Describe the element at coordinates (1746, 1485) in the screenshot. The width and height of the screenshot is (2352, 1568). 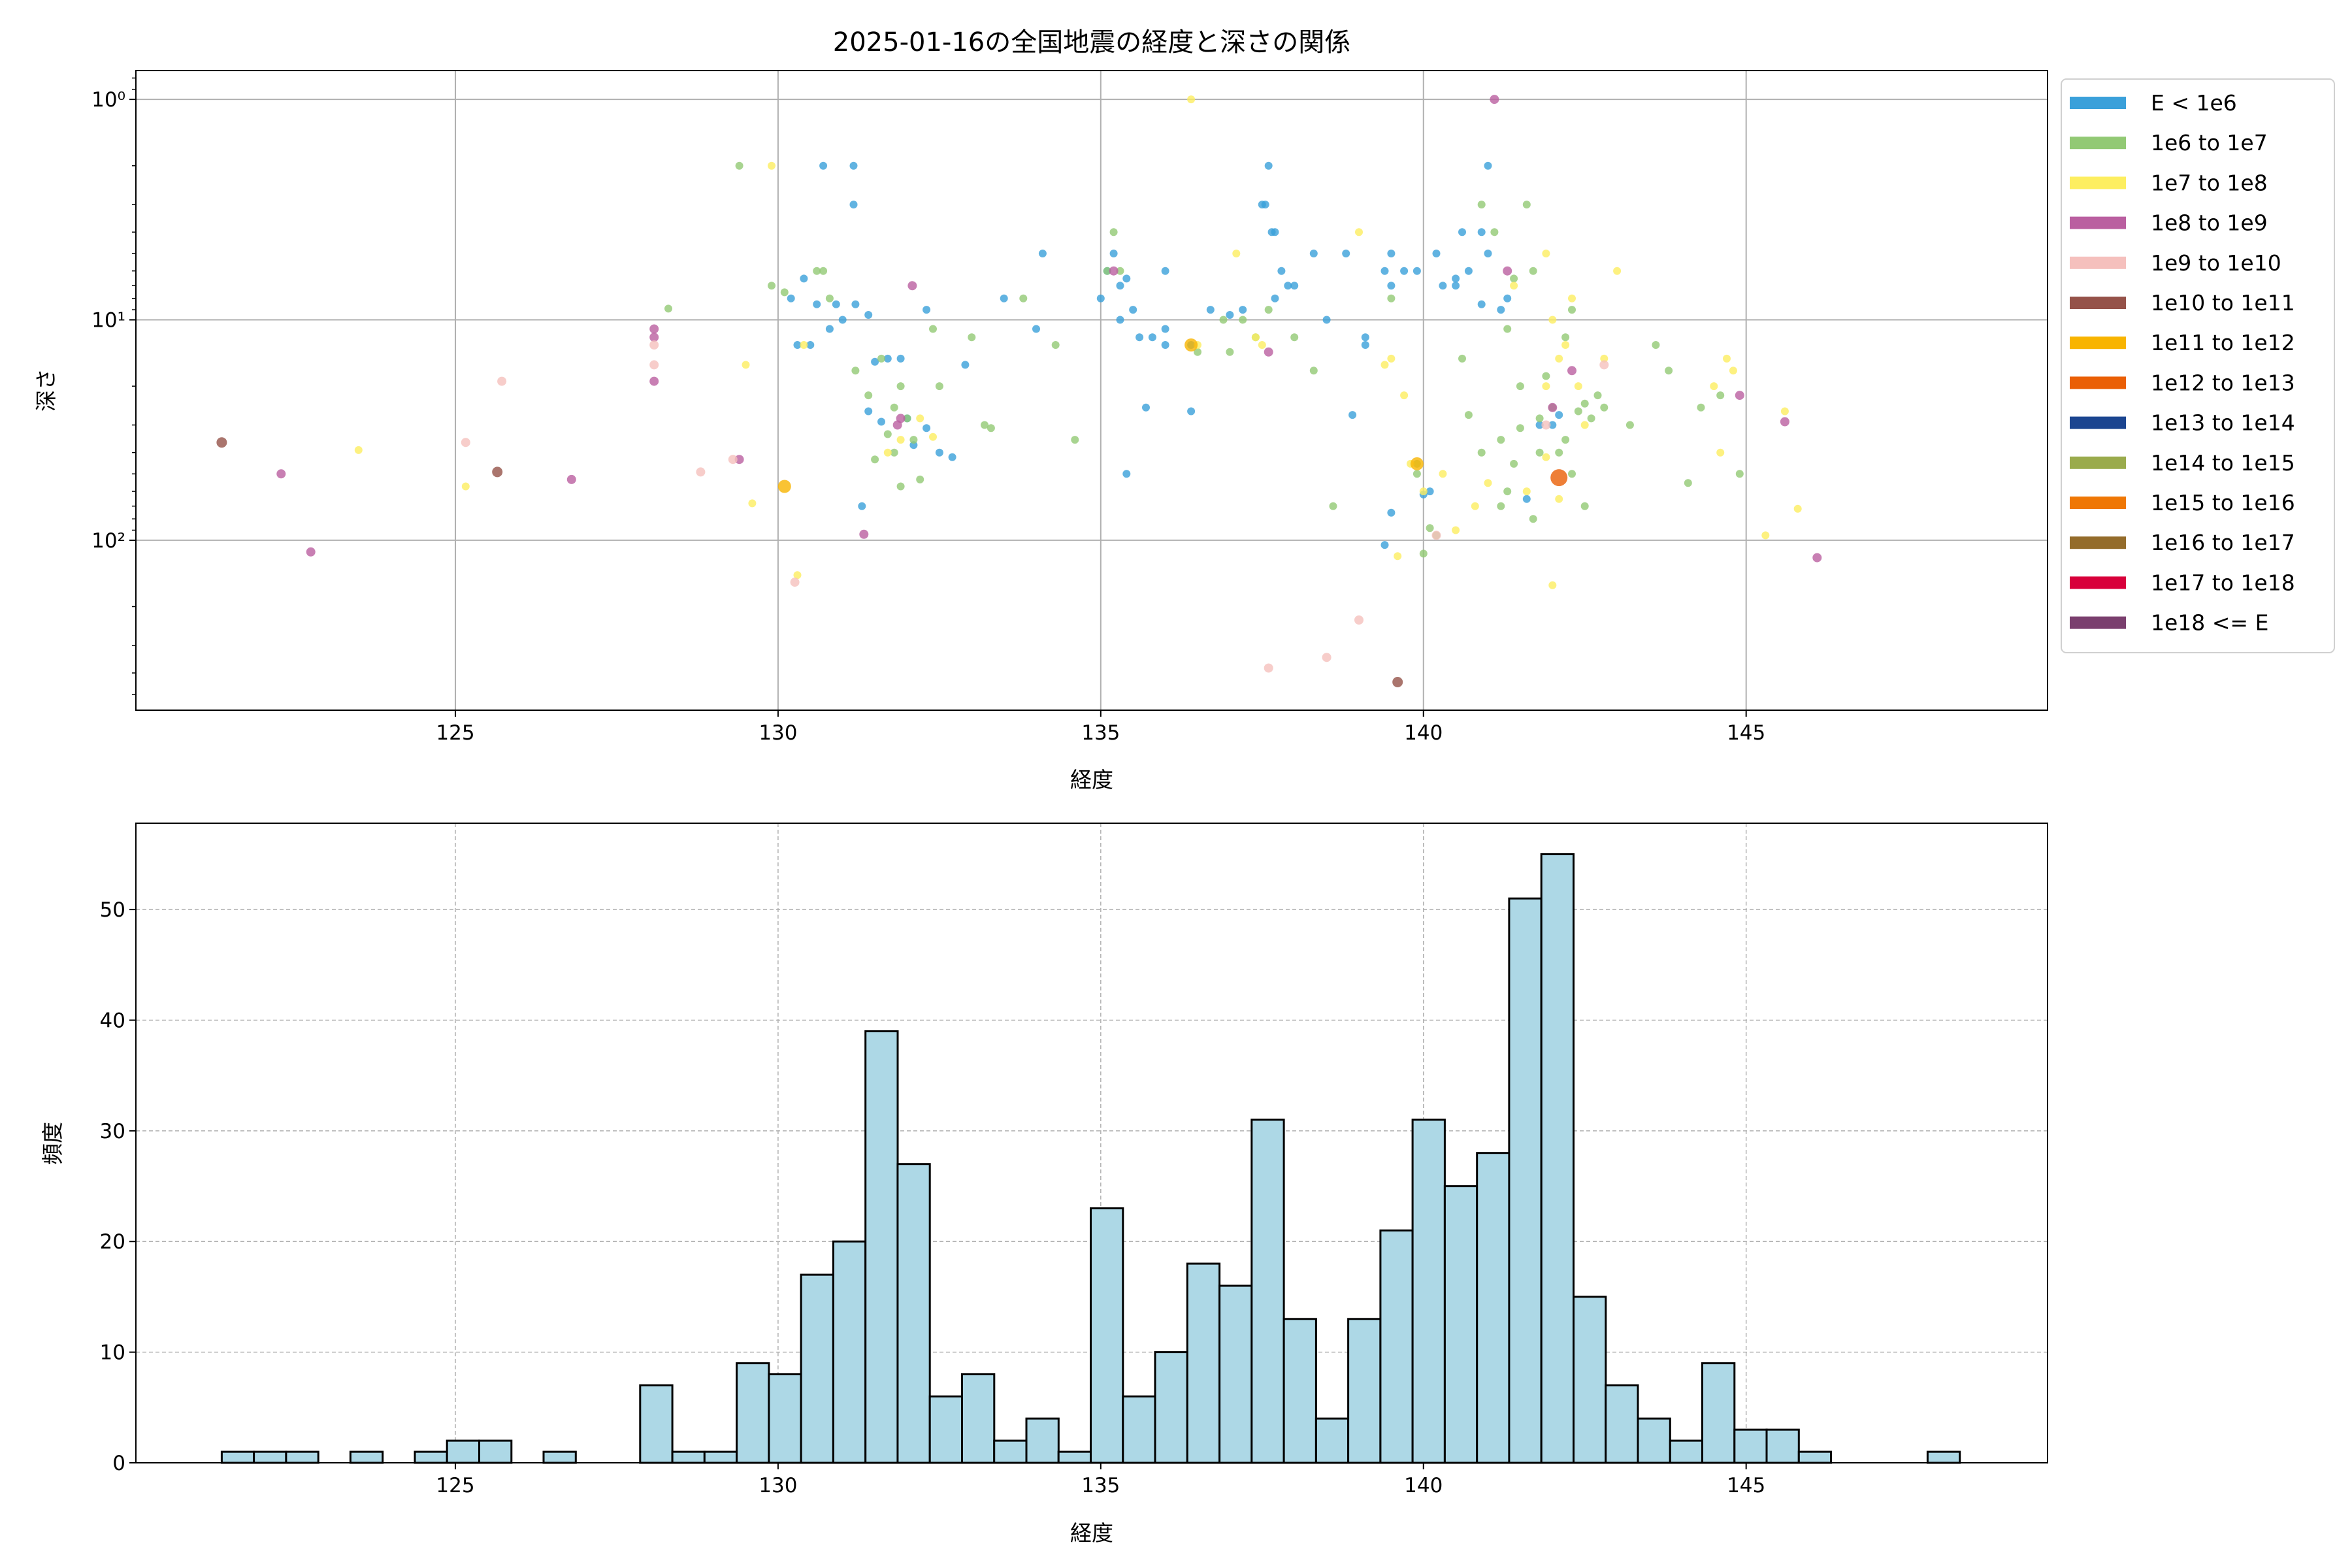
I see `x-tick-label: 145` at that location.